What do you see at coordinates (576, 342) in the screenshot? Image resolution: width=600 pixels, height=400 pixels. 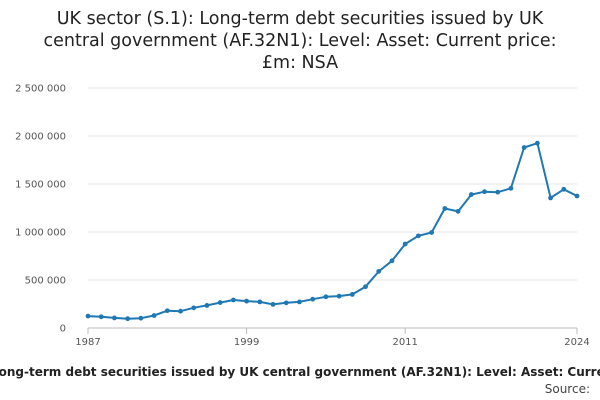 I see `x-tick-label: 2024` at bounding box center [576, 342].